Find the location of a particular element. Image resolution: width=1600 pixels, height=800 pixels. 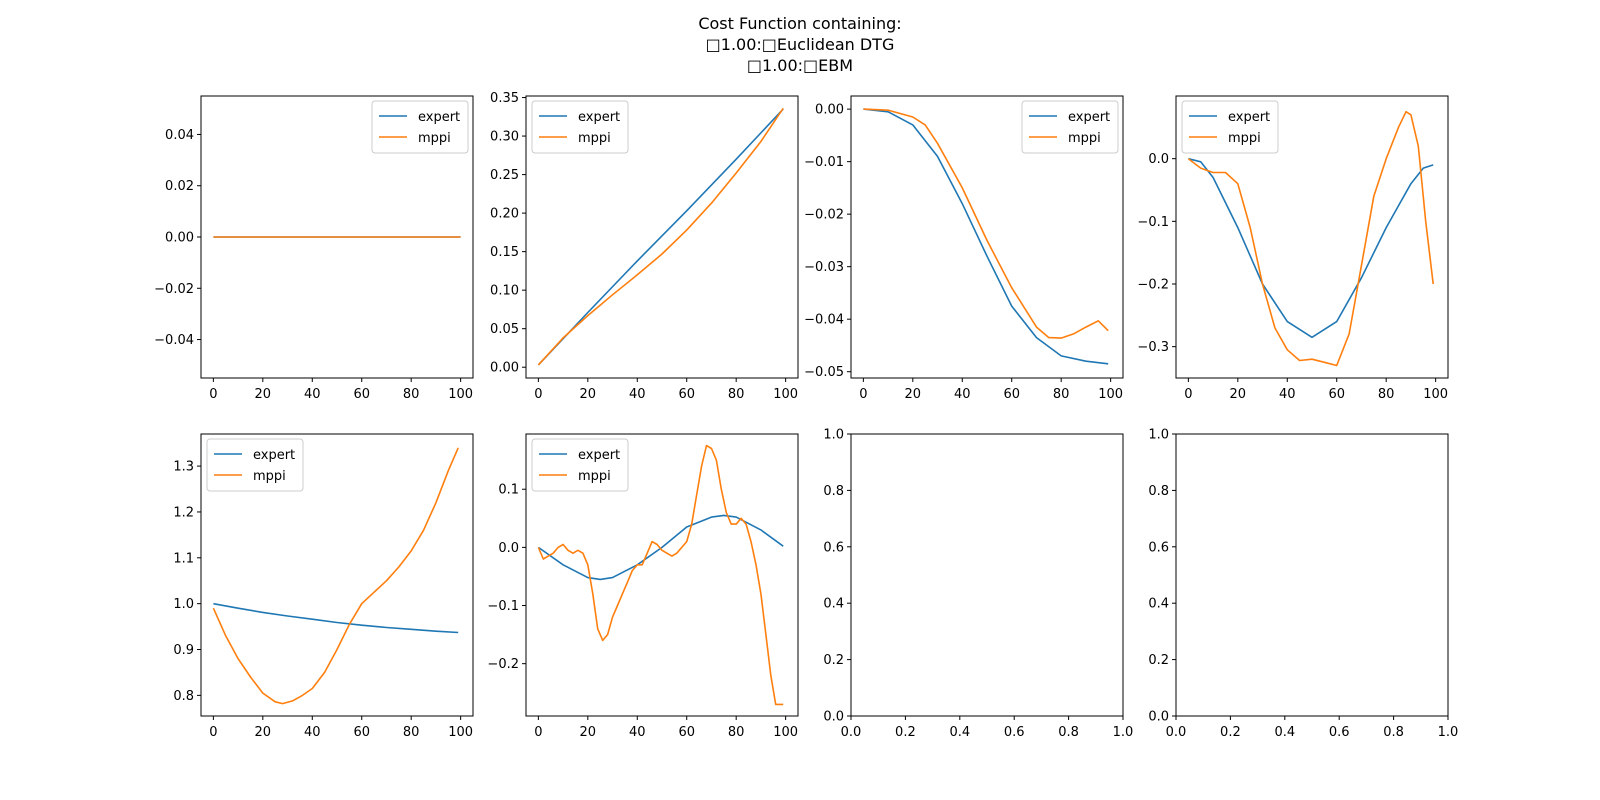

y-tick-label: −0.04 is located at coordinates (174, 340).